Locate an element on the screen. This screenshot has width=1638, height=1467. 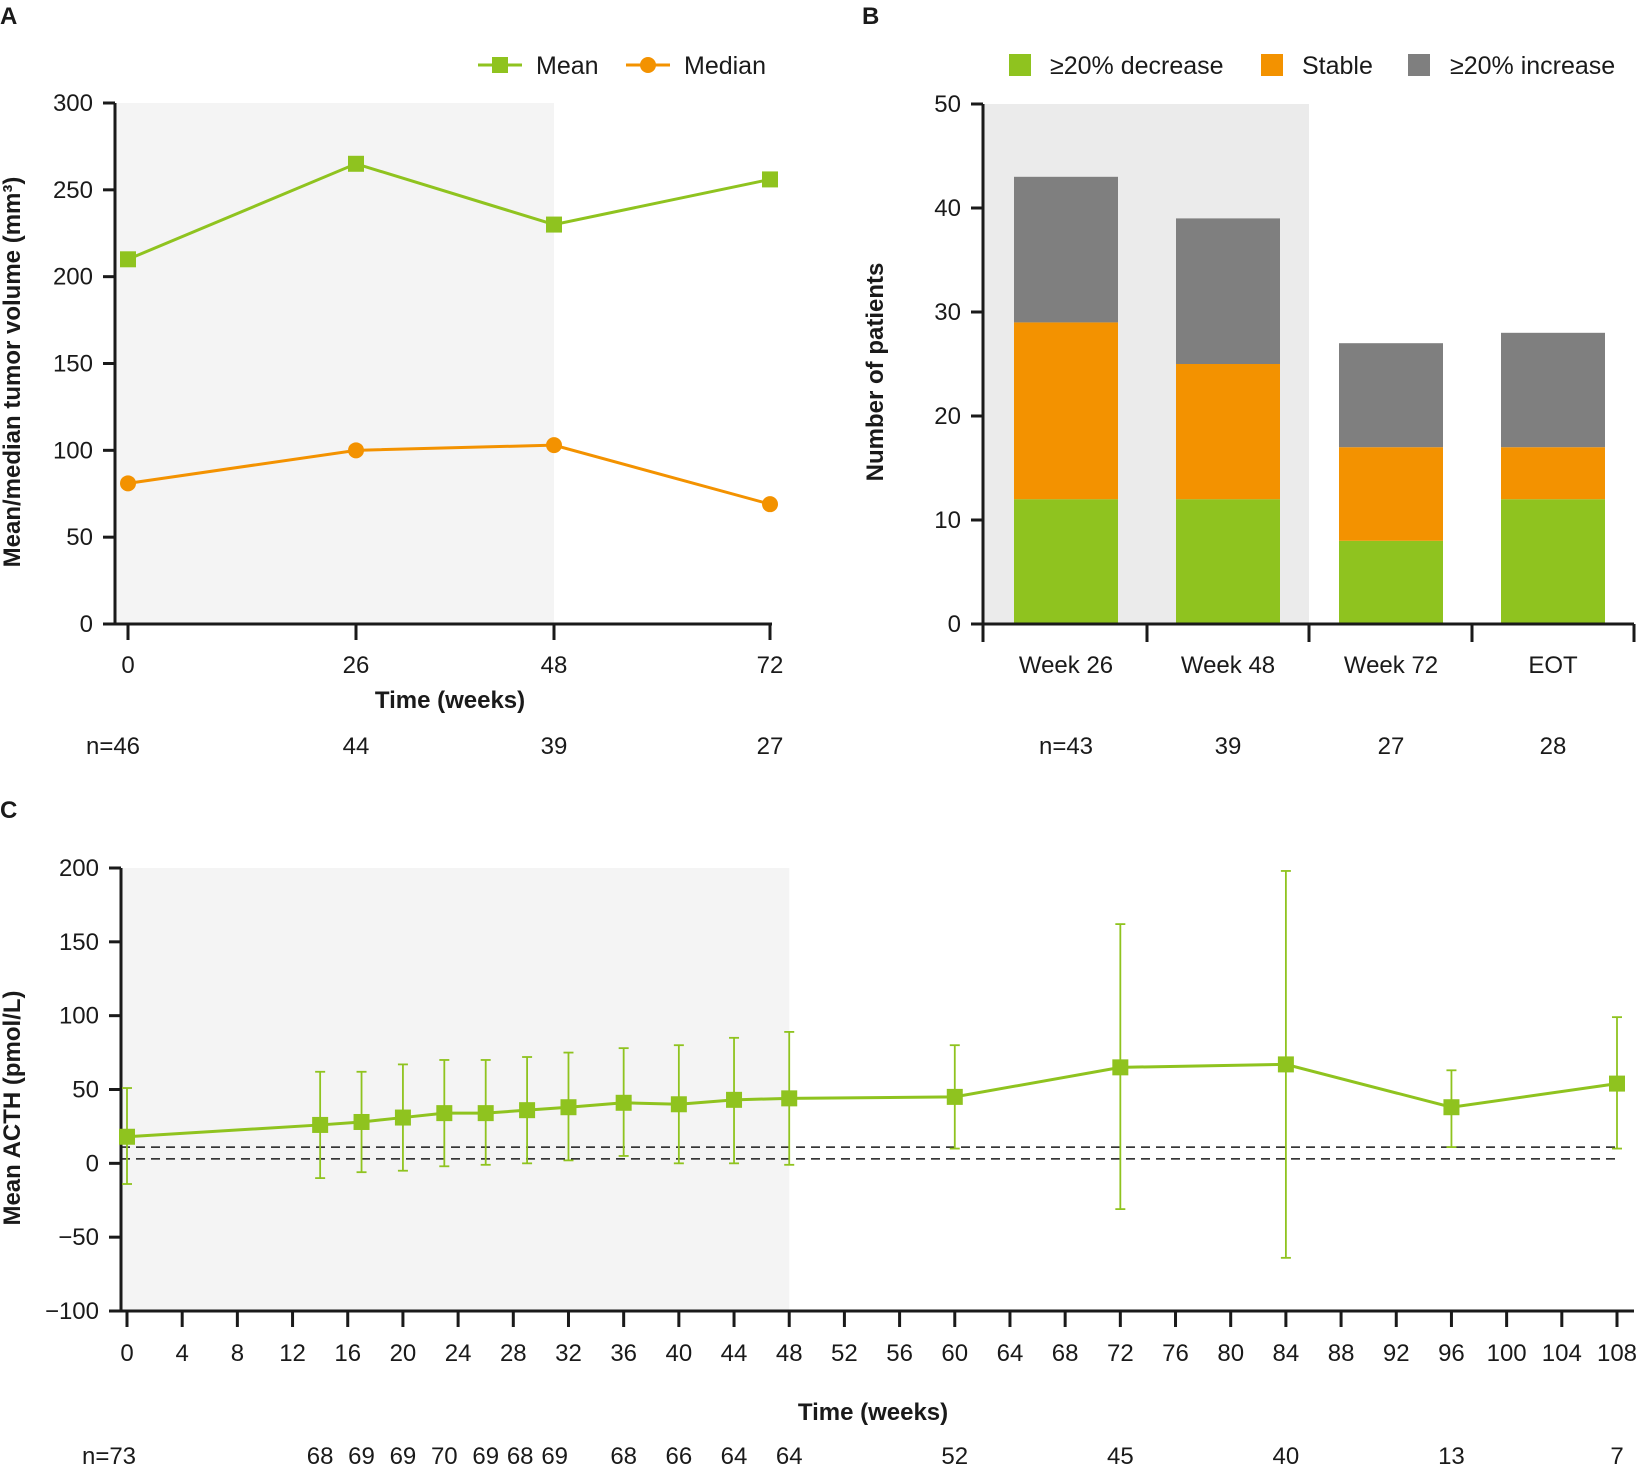
panel-b-n-labels: n=43 39 27 28 is located at coordinates (1302, 746).